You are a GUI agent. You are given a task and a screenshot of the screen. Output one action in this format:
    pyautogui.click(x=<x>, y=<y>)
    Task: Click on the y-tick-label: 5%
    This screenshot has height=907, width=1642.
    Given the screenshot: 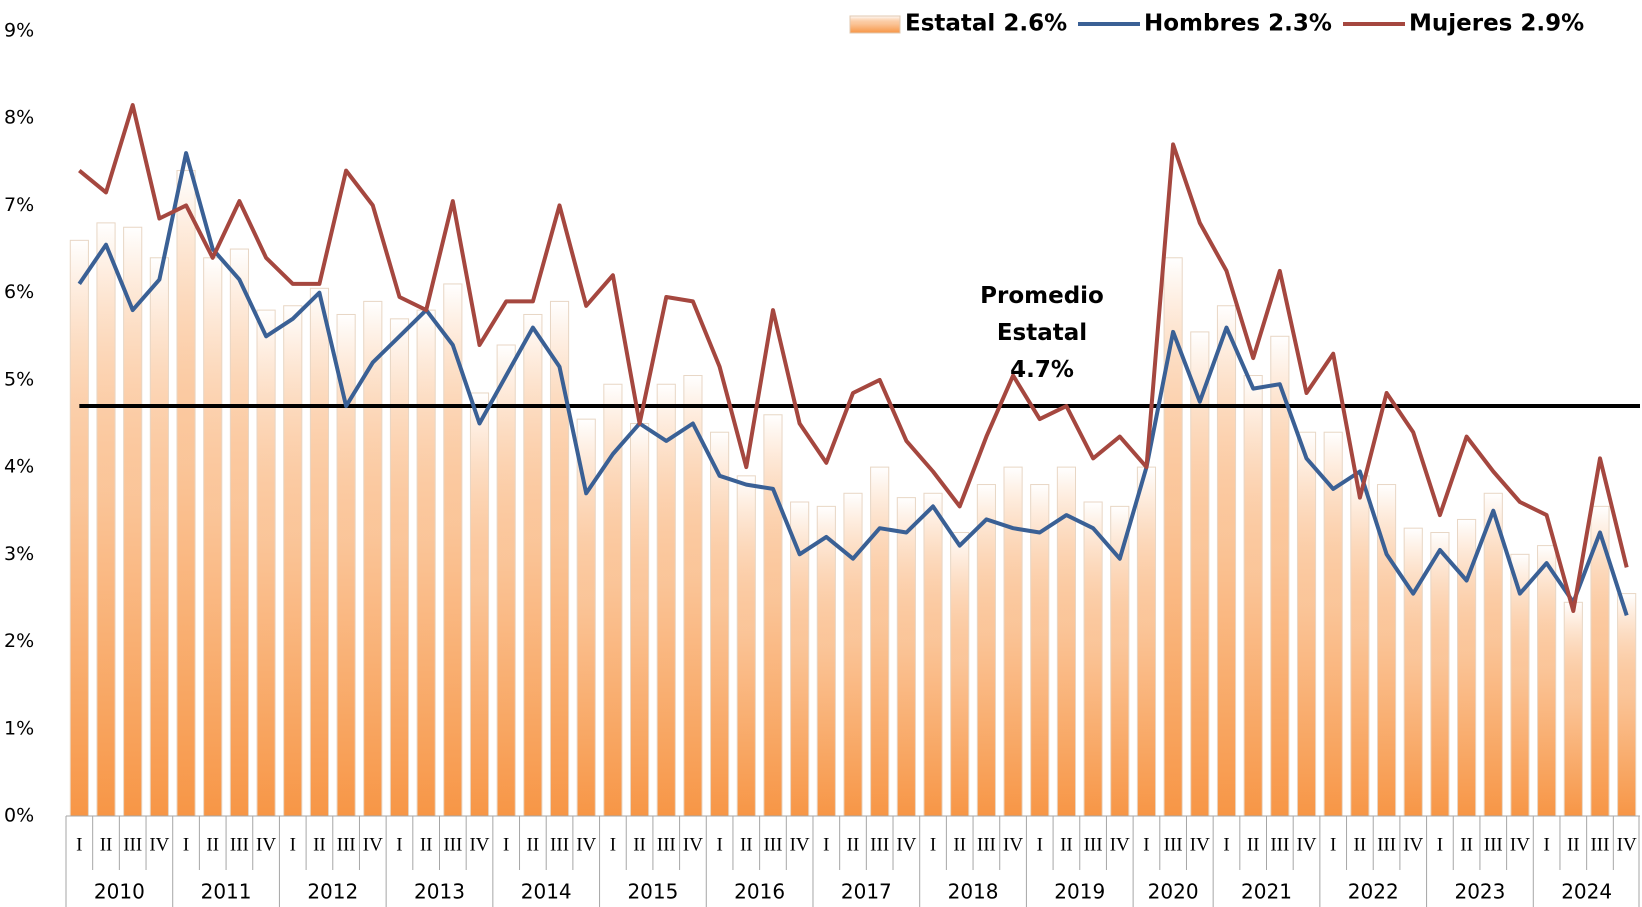 What is the action you would take?
    pyautogui.click(x=19, y=379)
    